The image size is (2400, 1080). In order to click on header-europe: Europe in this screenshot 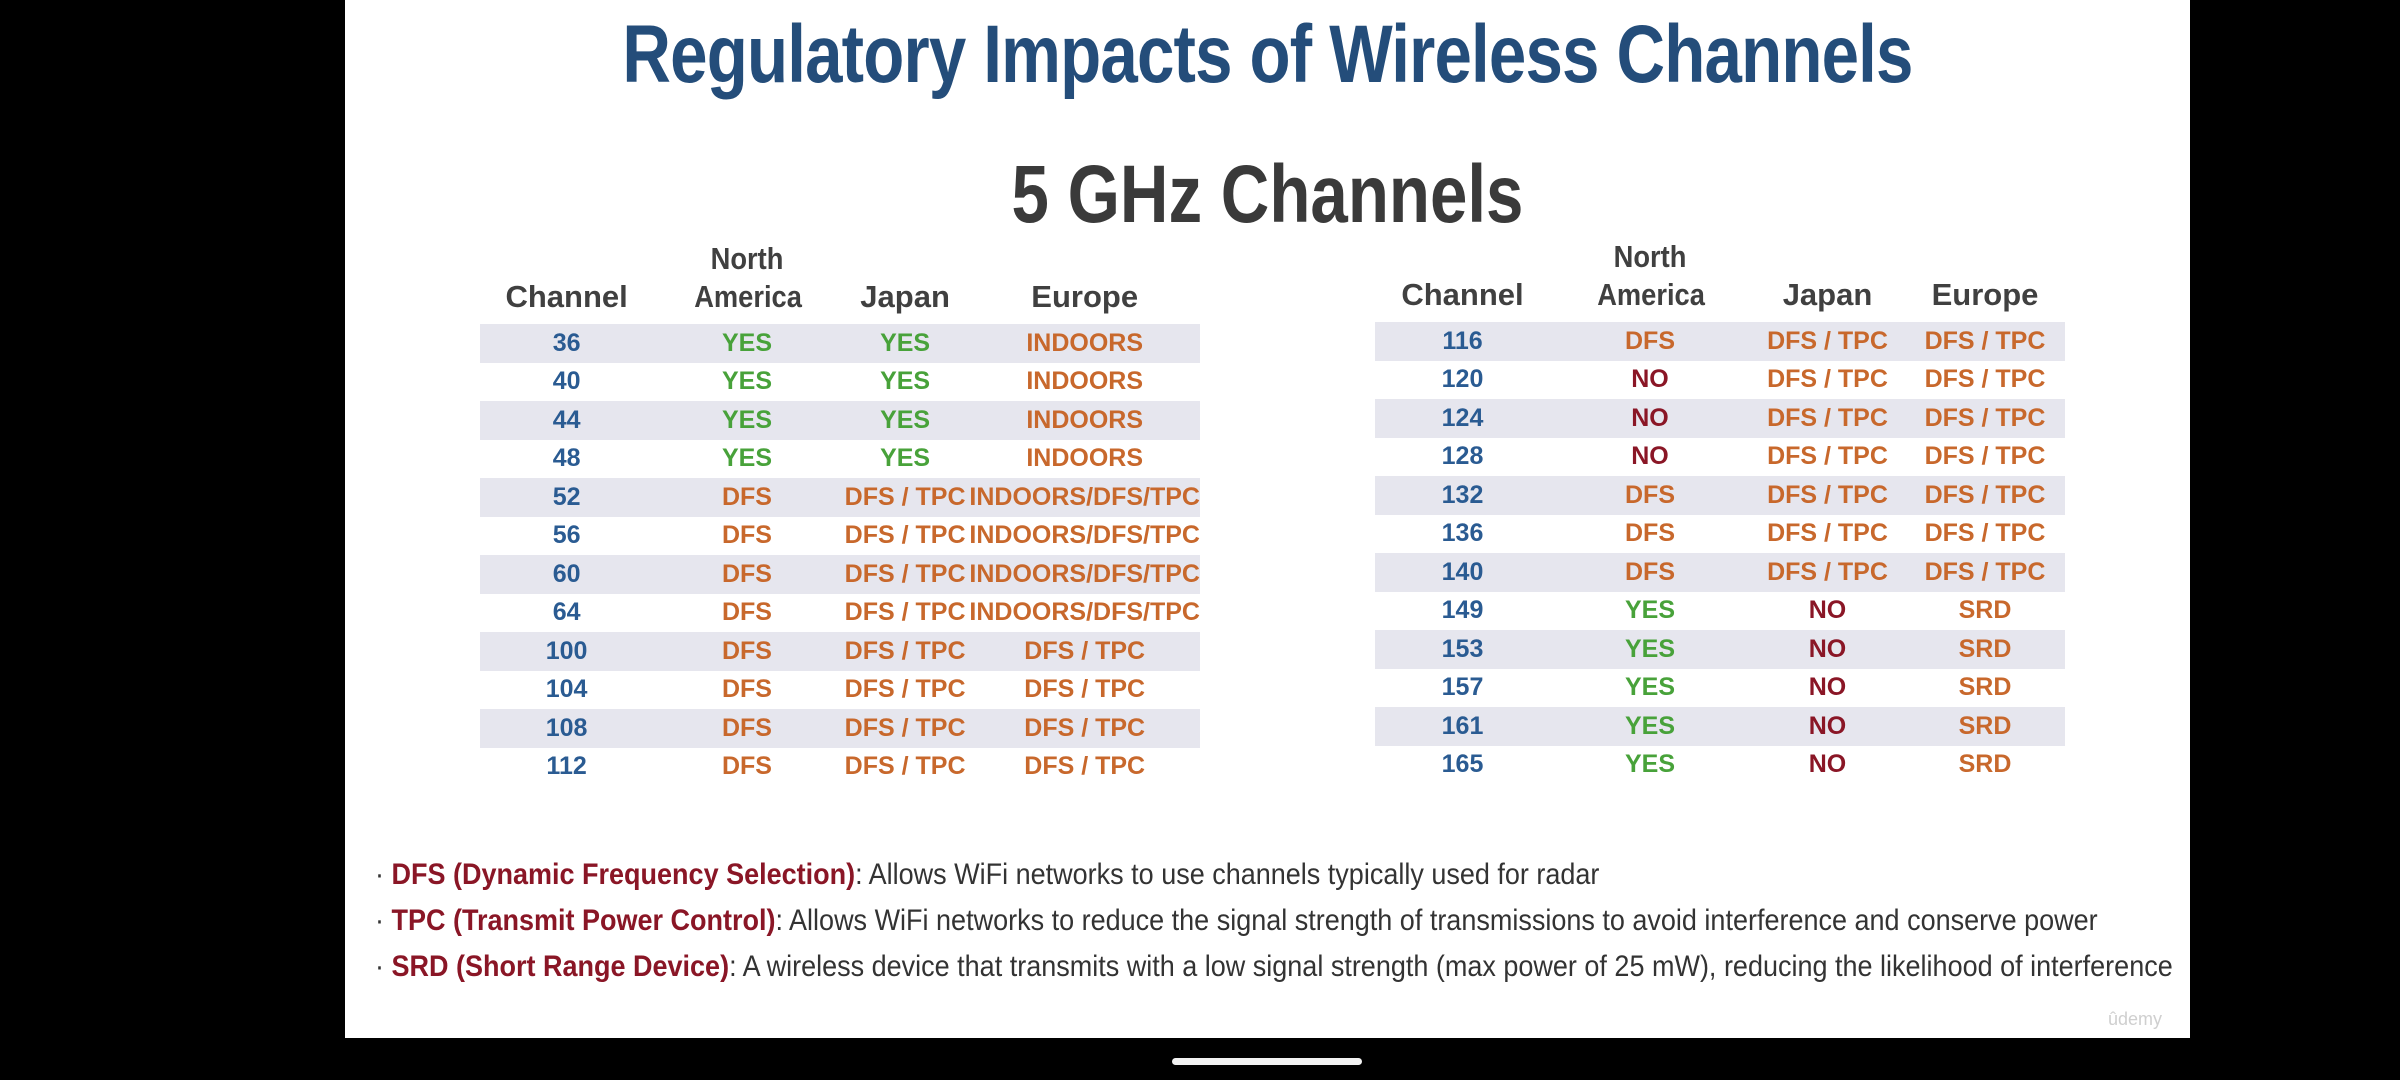, I will do `click(1985, 294)`.